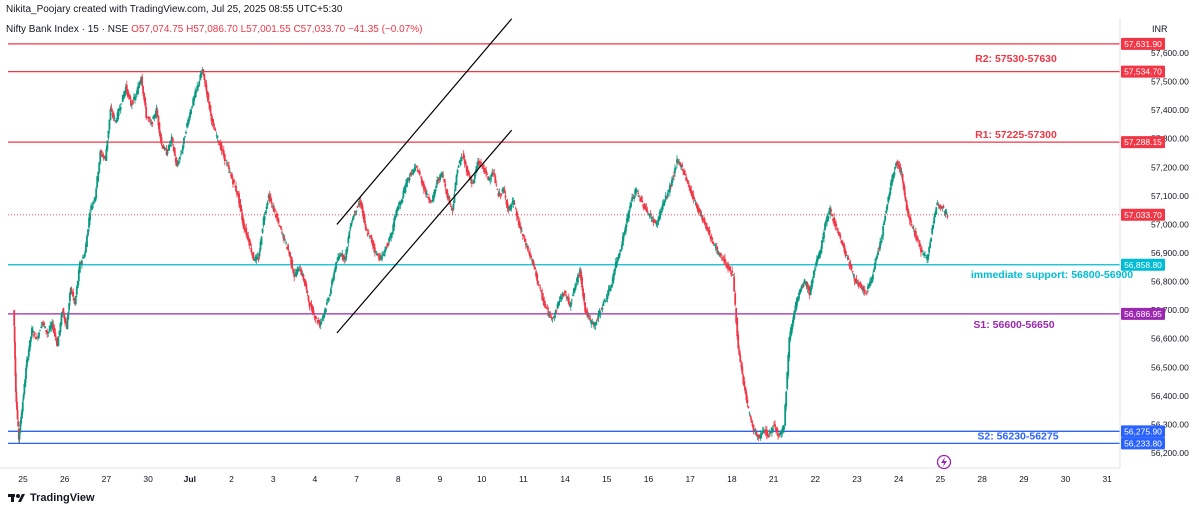 The height and width of the screenshot is (511, 1199). I want to click on low-value: L57,001.55, so click(265, 29).